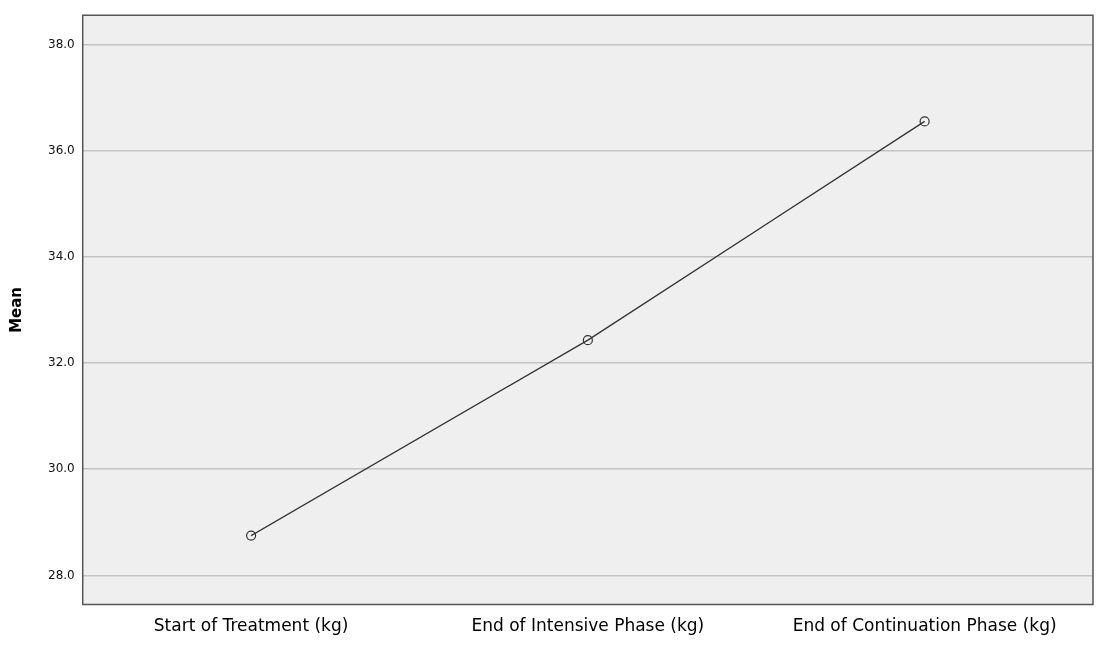  I want to click on y-axis-title: Mean, so click(15, 309).